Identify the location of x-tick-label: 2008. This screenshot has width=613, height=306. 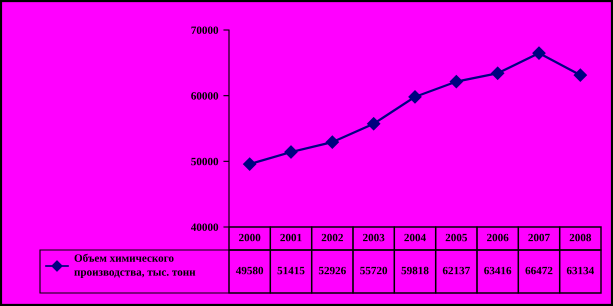
(581, 238).